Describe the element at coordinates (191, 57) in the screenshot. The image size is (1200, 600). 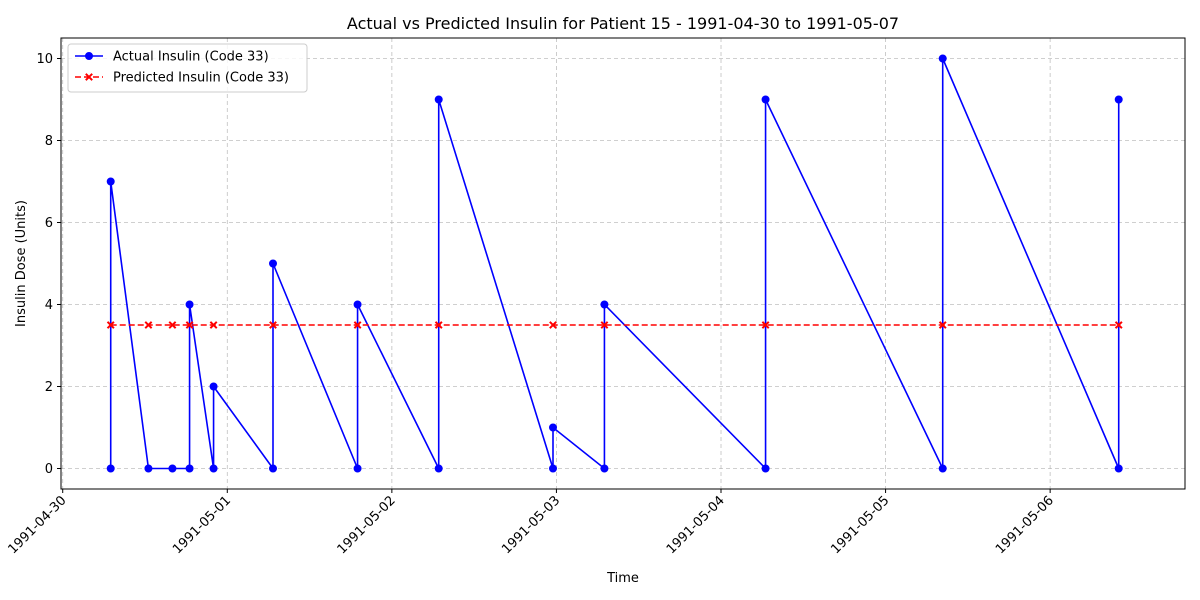
I see `legend-label: Actual Insulin (Code 33)` at that location.